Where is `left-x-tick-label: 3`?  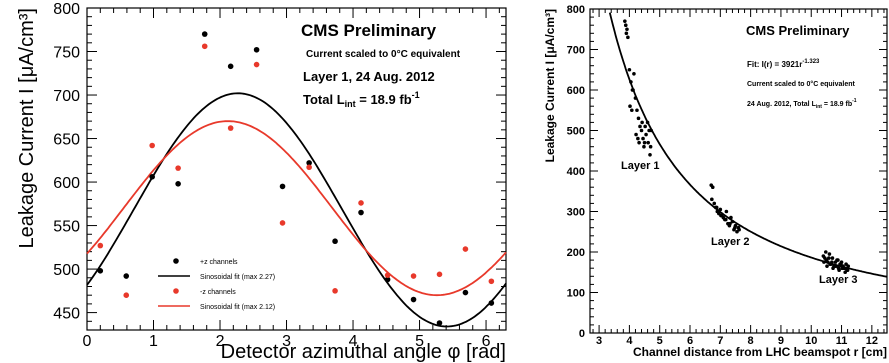 left-x-tick-label: 3 is located at coordinates (286, 341).